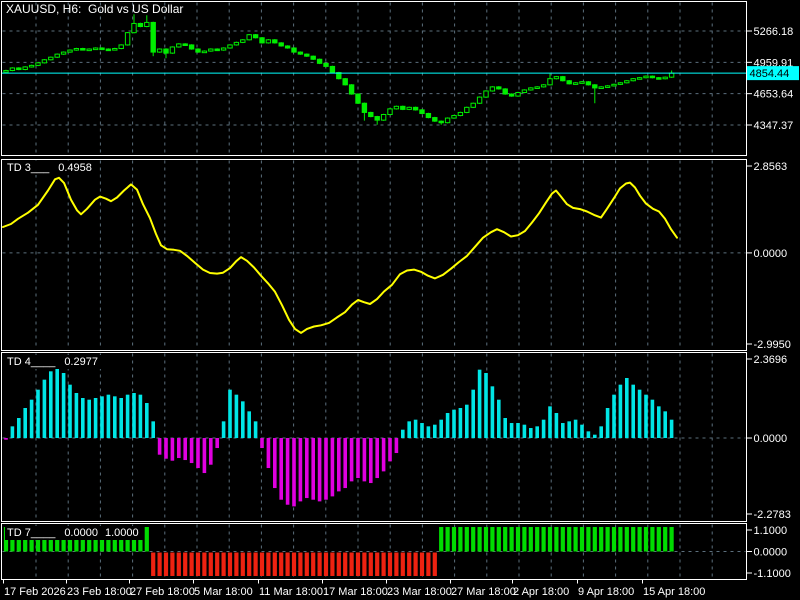 The image size is (800, 600). I want to click on time-axis-label: 2 Apr 18:00, so click(541, 592).